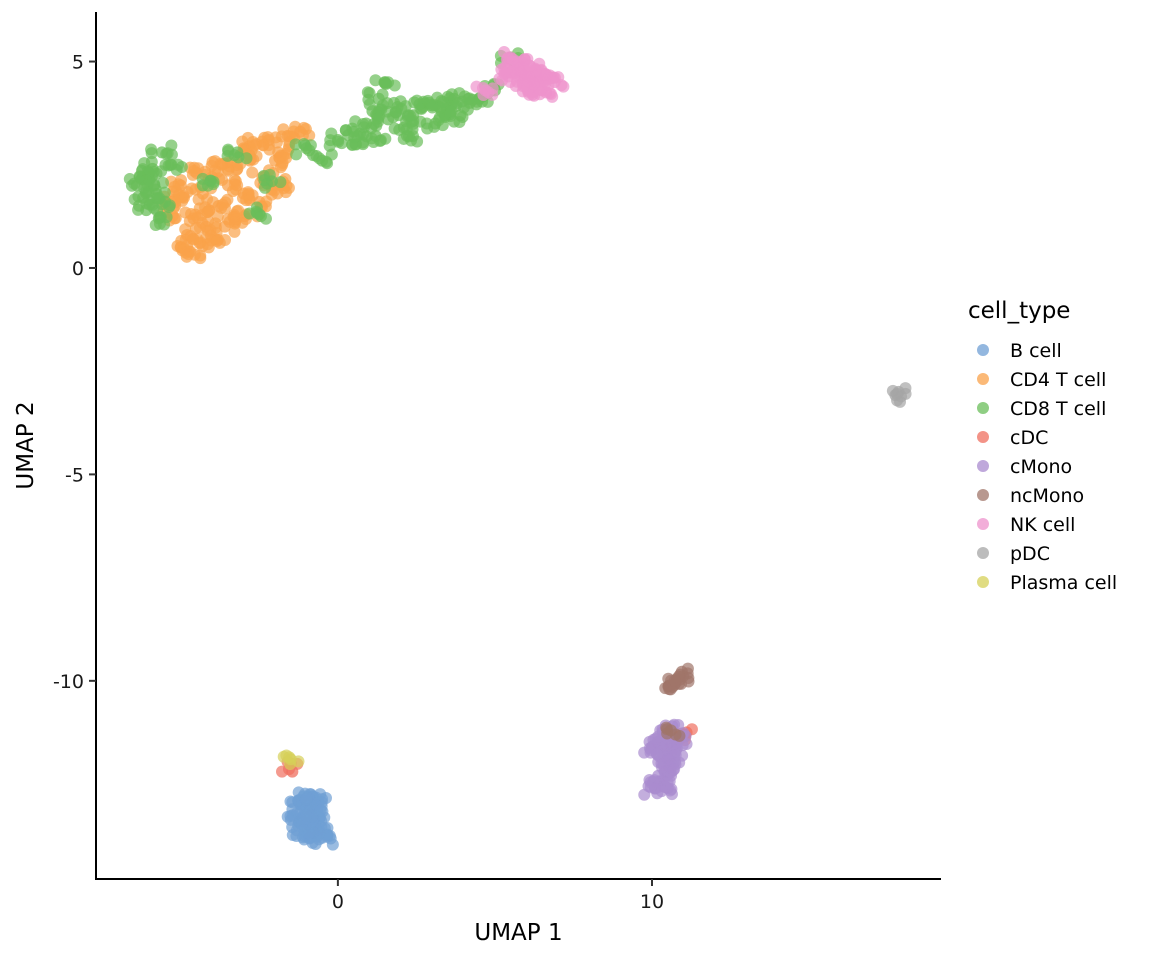  What do you see at coordinates (78, 63) in the screenshot?
I see `y-tick-label: 5` at bounding box center [78, 63].